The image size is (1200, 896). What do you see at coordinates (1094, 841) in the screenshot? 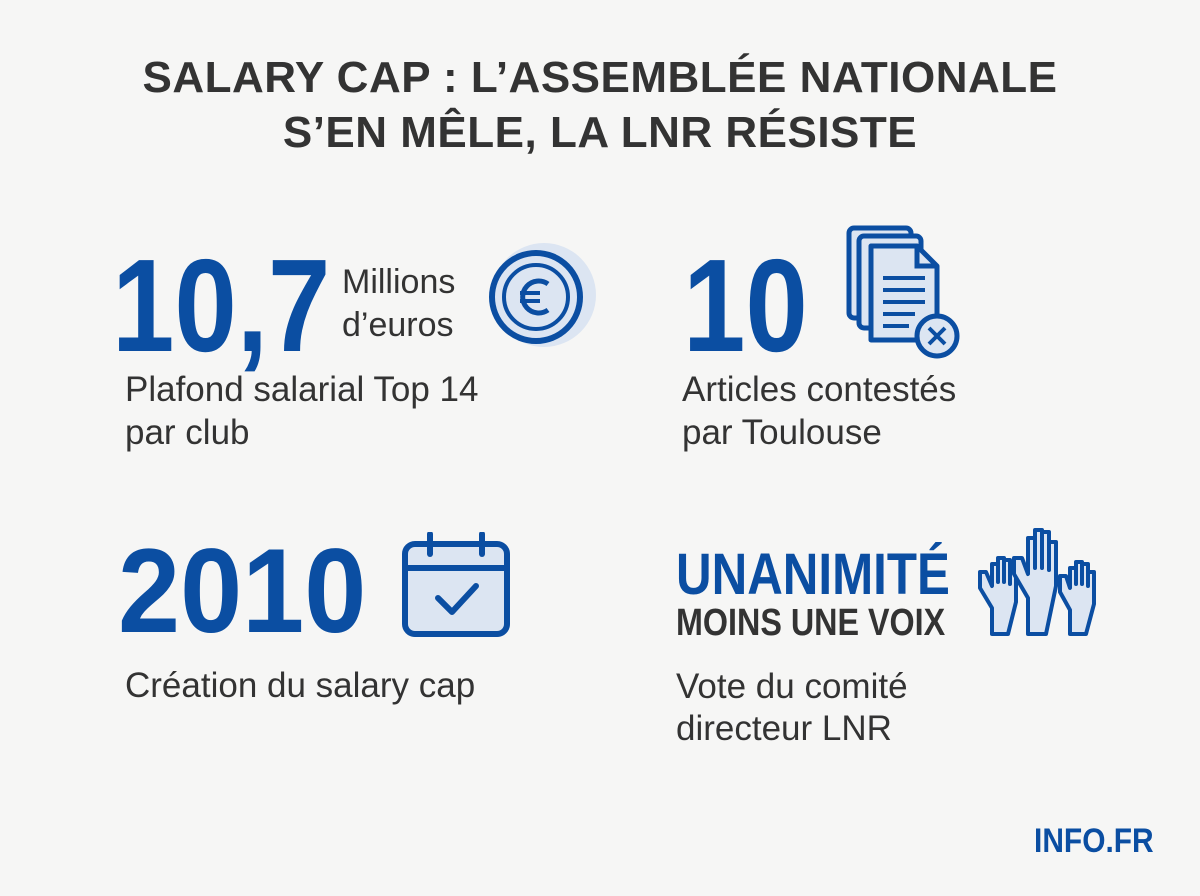
I see `brand: INFO.FR` at bounding box center [1094, 841].